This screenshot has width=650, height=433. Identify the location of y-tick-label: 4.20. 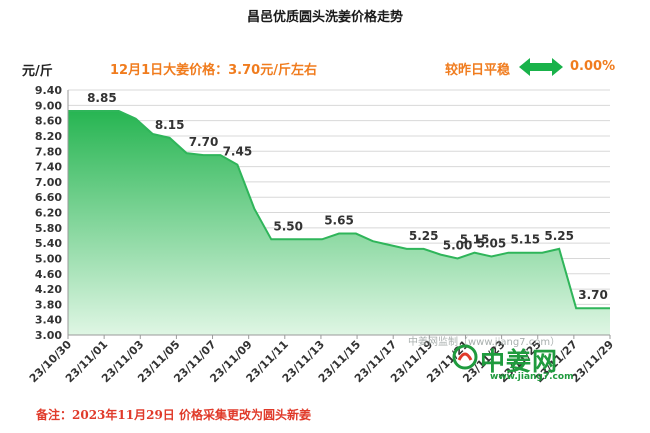
(48, 289).